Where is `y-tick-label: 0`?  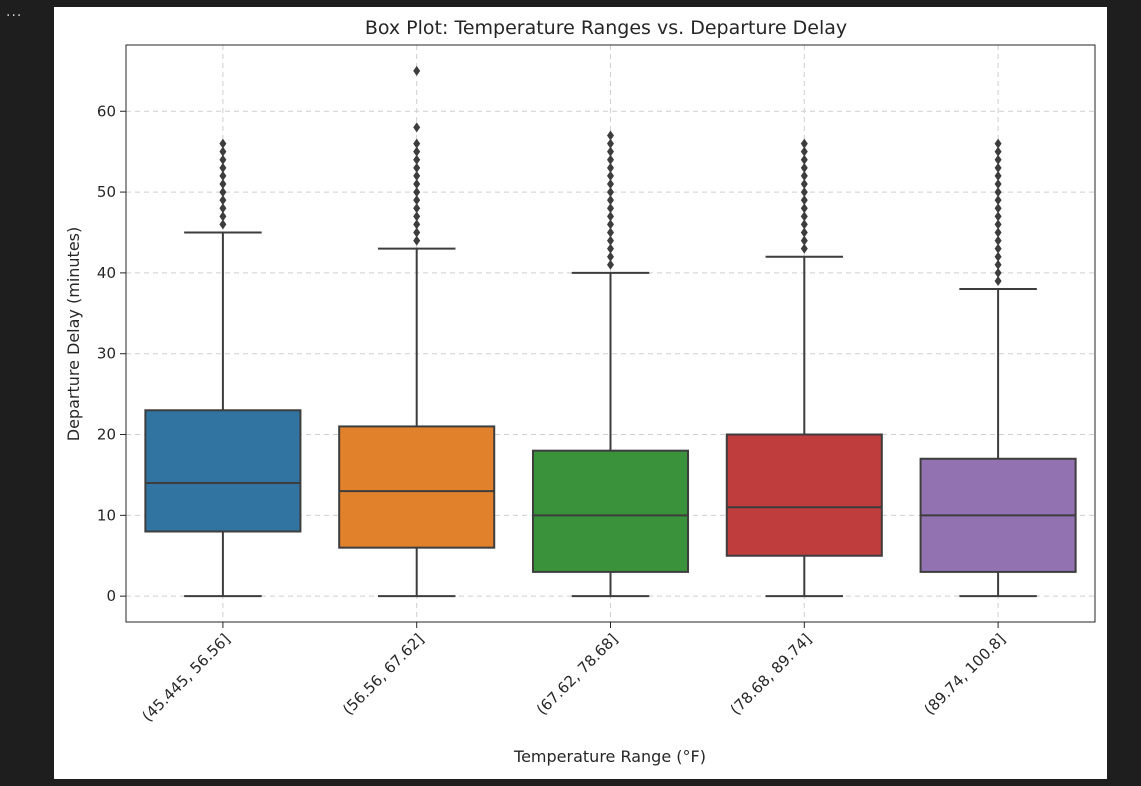 y-tick-label: 0 is located at coordinates (111, 596).